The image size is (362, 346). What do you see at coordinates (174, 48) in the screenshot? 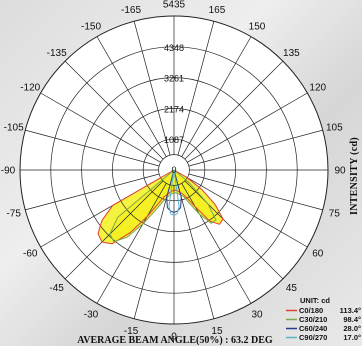
I see `radial-tick-label: 4348` at bounding box center [174, 48].